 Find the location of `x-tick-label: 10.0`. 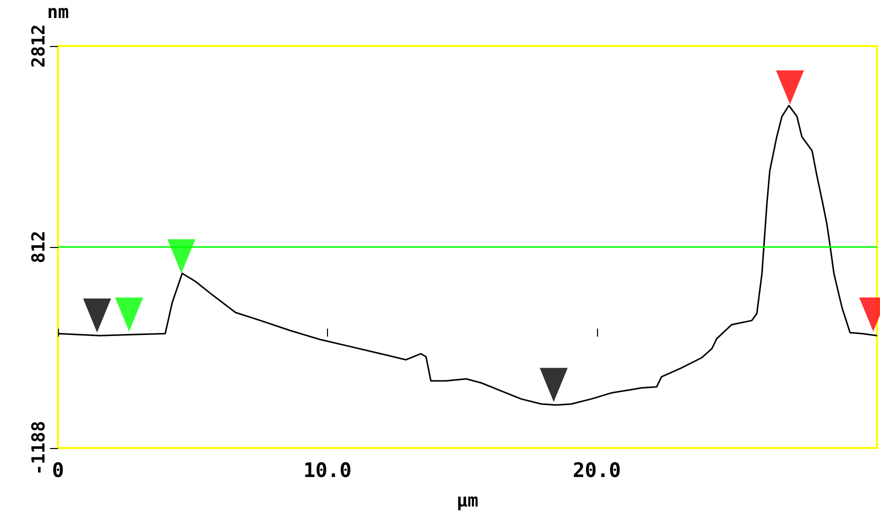

x-tick-label: 10.0 is located at coordinates (327, 470).